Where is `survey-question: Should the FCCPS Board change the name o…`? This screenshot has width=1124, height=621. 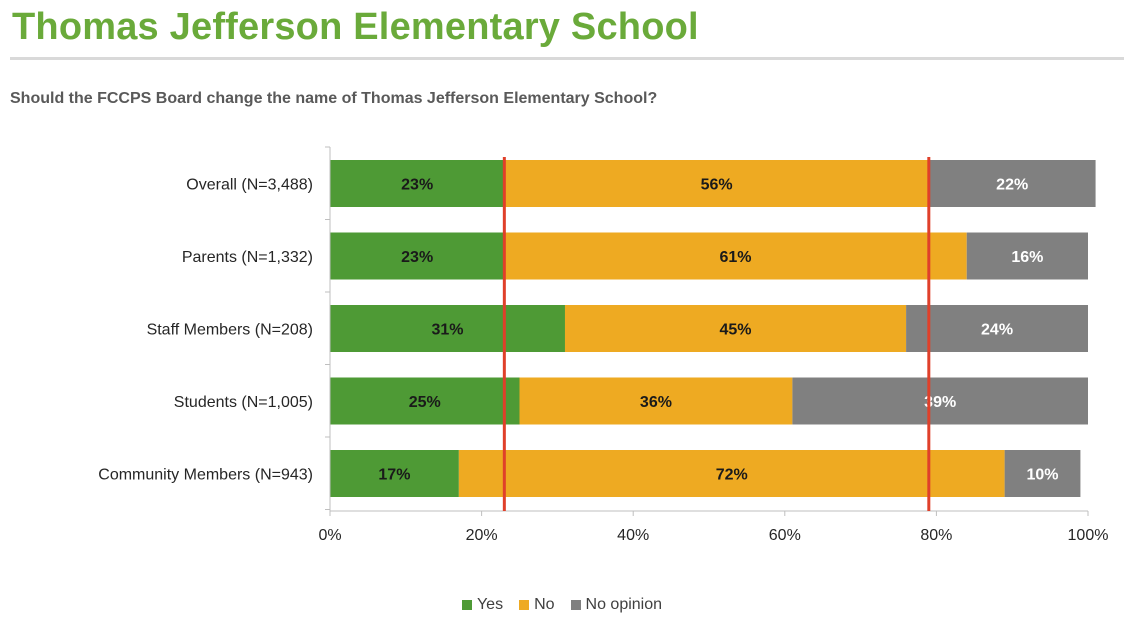
survey-question: Should the FCCPS Board change the name o… is located at coordinates (334, 98).